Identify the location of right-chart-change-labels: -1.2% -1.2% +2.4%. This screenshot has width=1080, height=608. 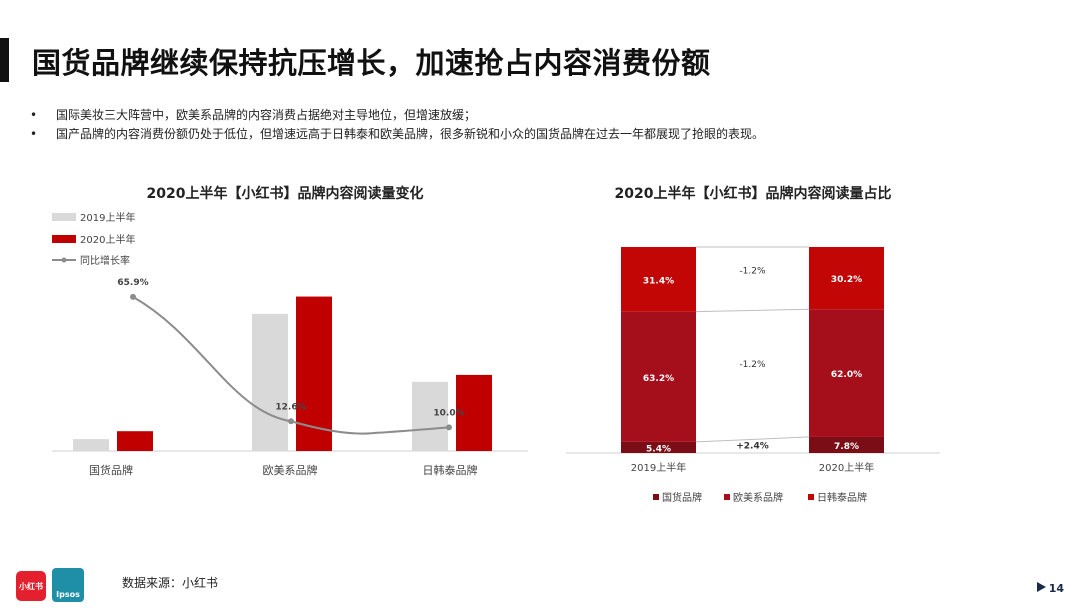
(752, 358).